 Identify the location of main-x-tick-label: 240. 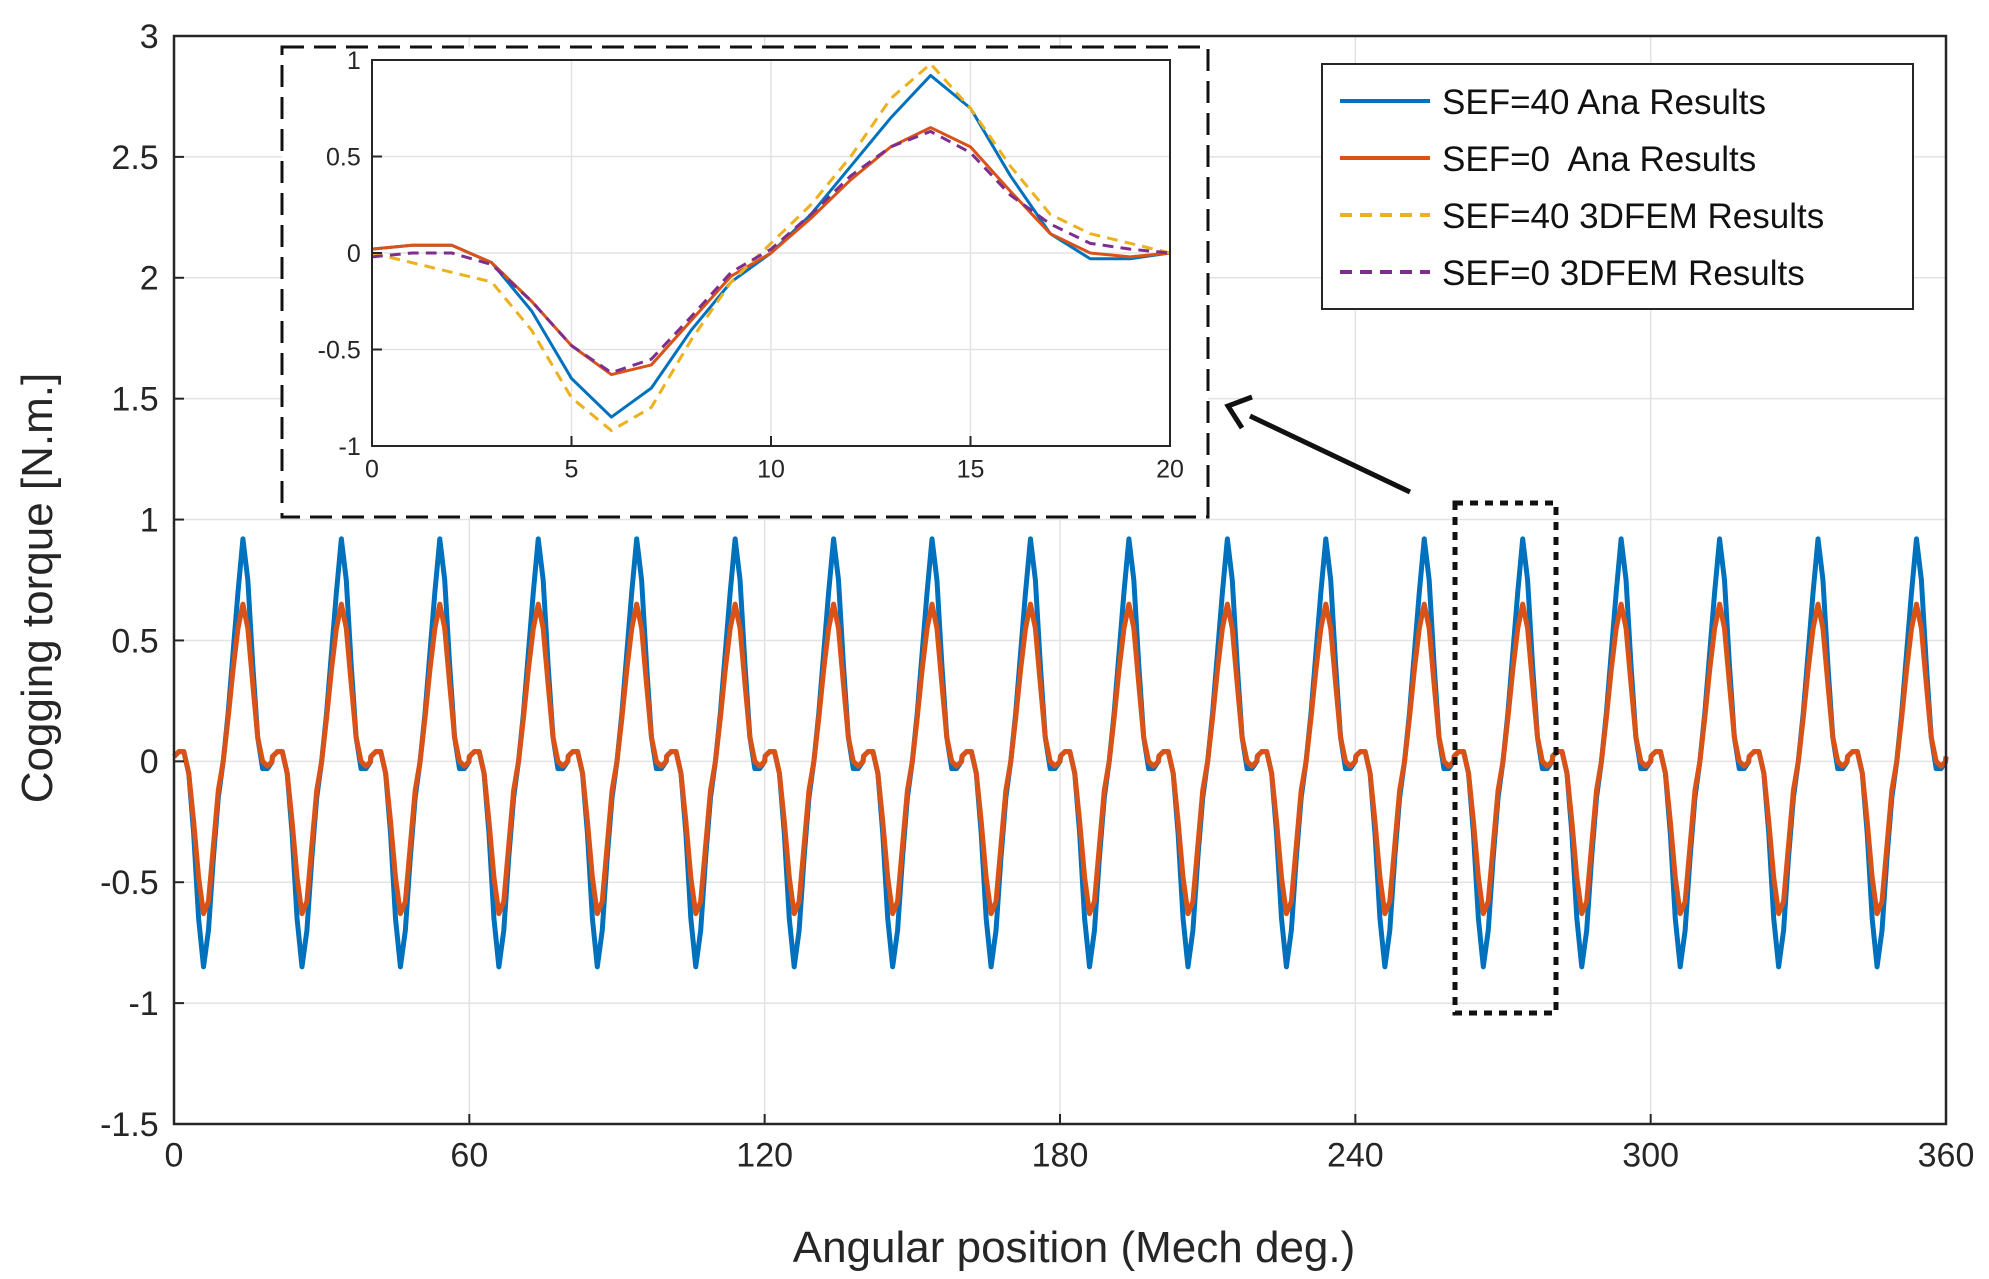
(1355, 1156).